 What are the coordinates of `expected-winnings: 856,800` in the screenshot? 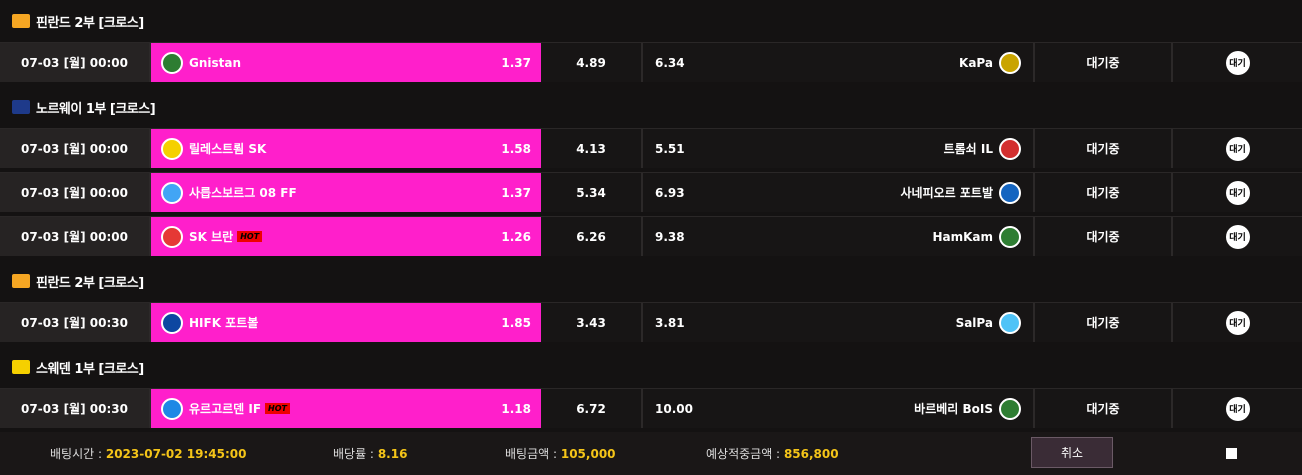 It's located at (811, 454).